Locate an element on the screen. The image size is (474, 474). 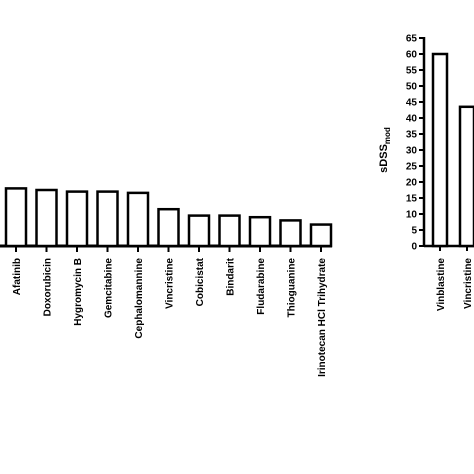
category-label: Hygromycin B is located at coordinates (78, 292).